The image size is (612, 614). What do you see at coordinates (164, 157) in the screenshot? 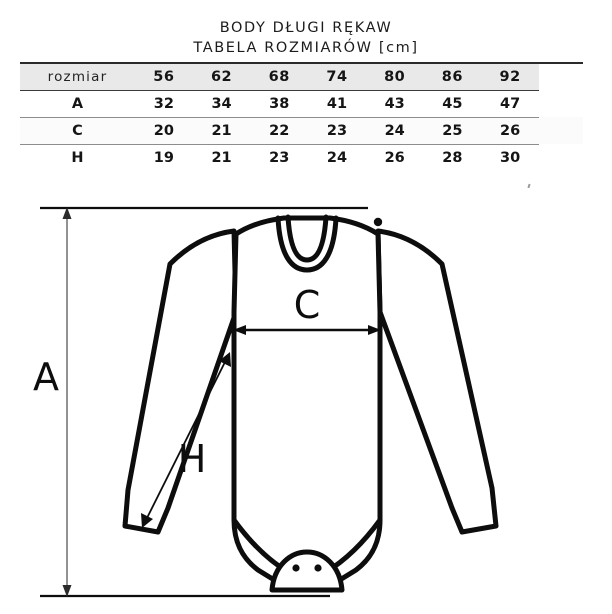
I see `cell-h-0: 19` at bounding box center [164, 157].